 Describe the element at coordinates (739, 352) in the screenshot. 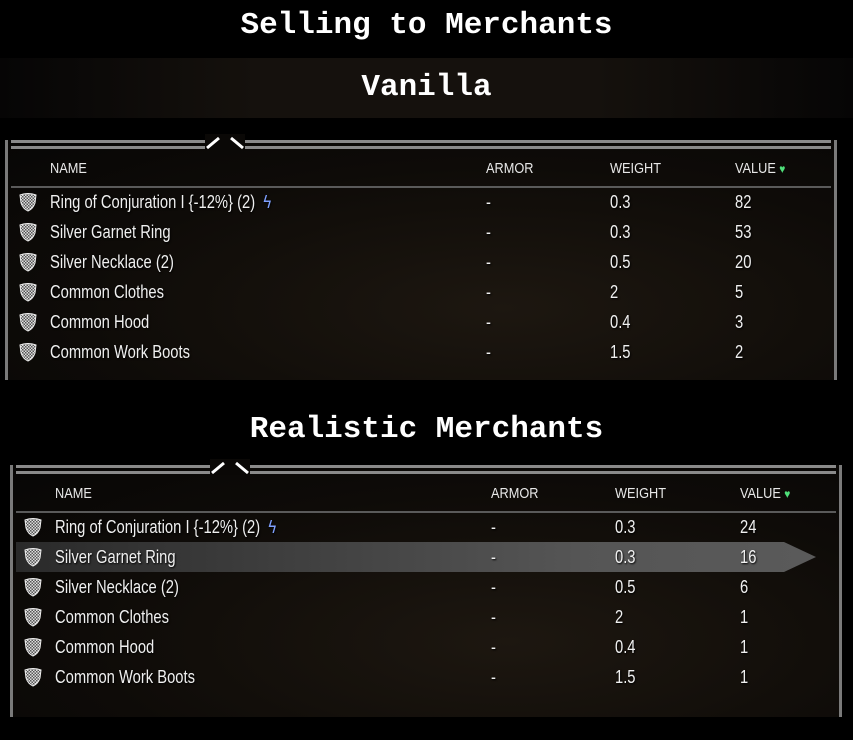

I see `item-value: 2` at that location.